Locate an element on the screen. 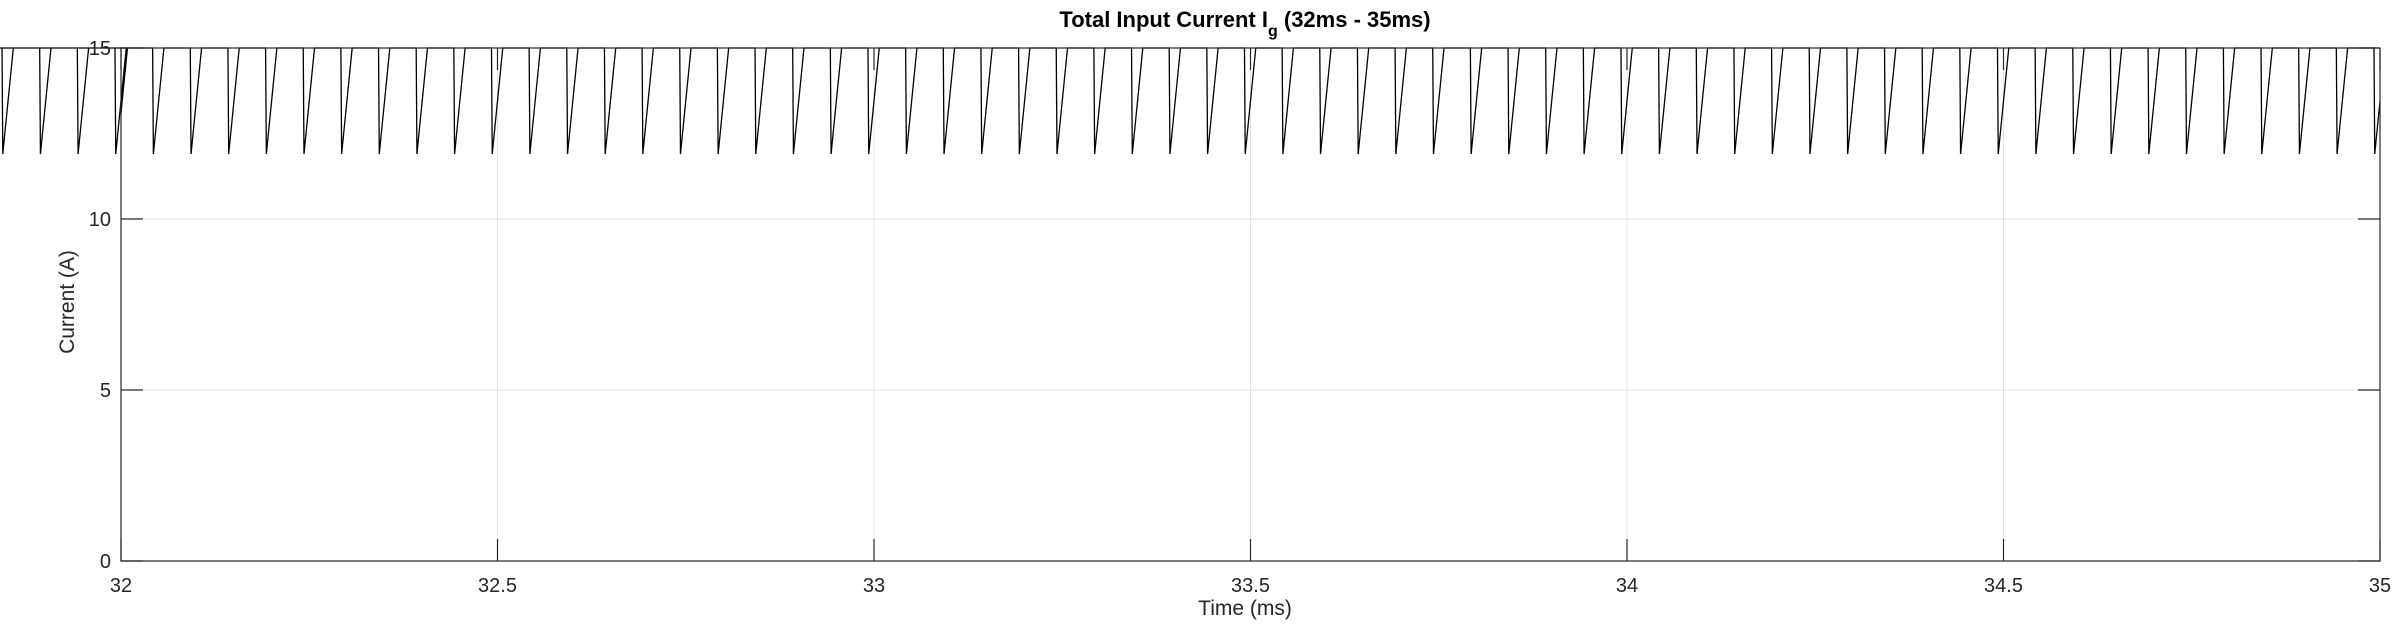 The width and height of the screenshot is (2405, 625). chart-title-subscript: g is located at coordinates (1273, 31).